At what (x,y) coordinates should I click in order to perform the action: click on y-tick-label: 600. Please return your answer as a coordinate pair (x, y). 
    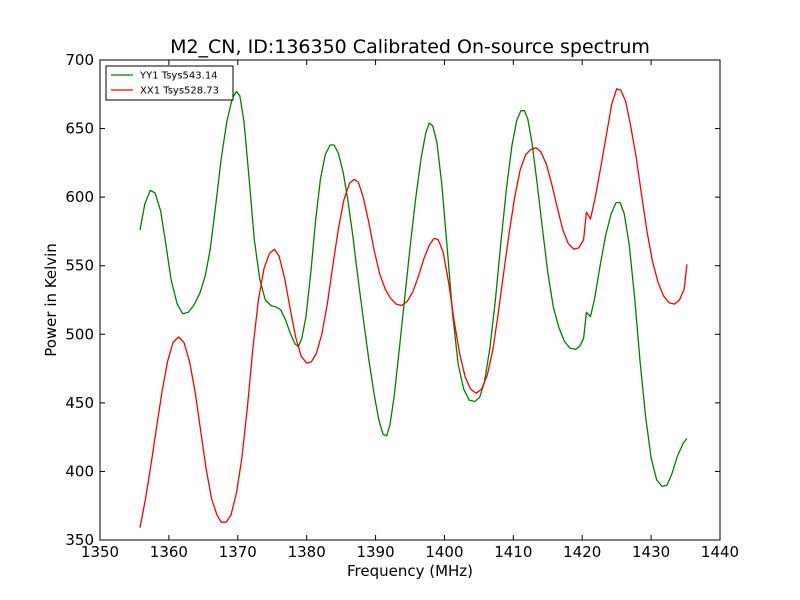
    Looking at the image, I should click on (79, 197).